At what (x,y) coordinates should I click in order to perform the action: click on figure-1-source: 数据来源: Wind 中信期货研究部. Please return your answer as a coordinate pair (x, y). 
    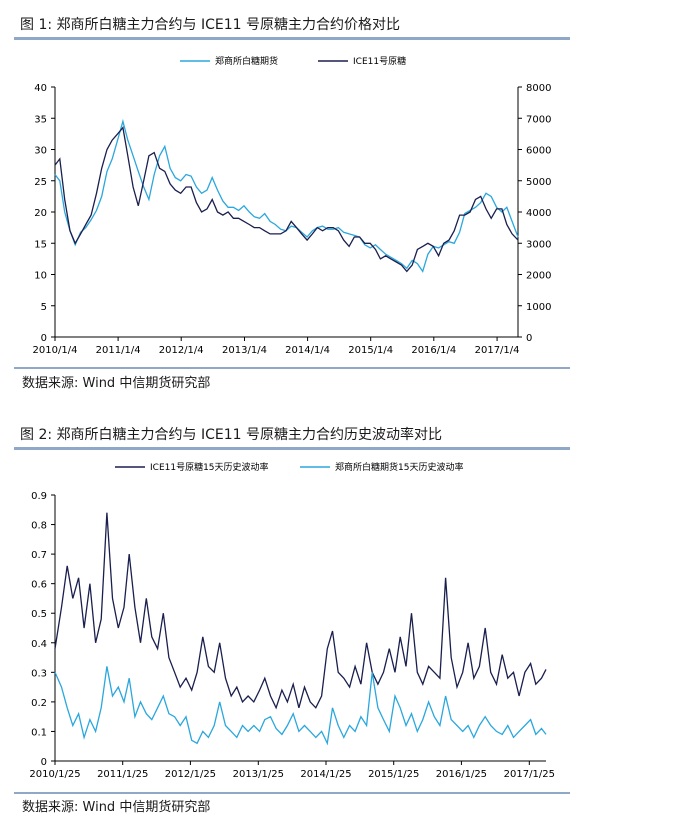
    Looking at the image, I should click on (116, 383).